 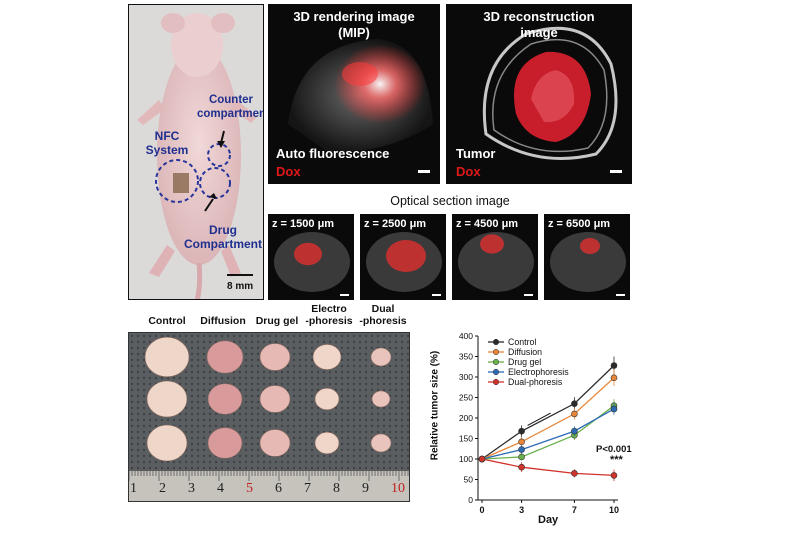 What do you see at coordinates (288, 171) in the screenshot?
I see `dox-label: Dox` at bounding box center [288, 171].